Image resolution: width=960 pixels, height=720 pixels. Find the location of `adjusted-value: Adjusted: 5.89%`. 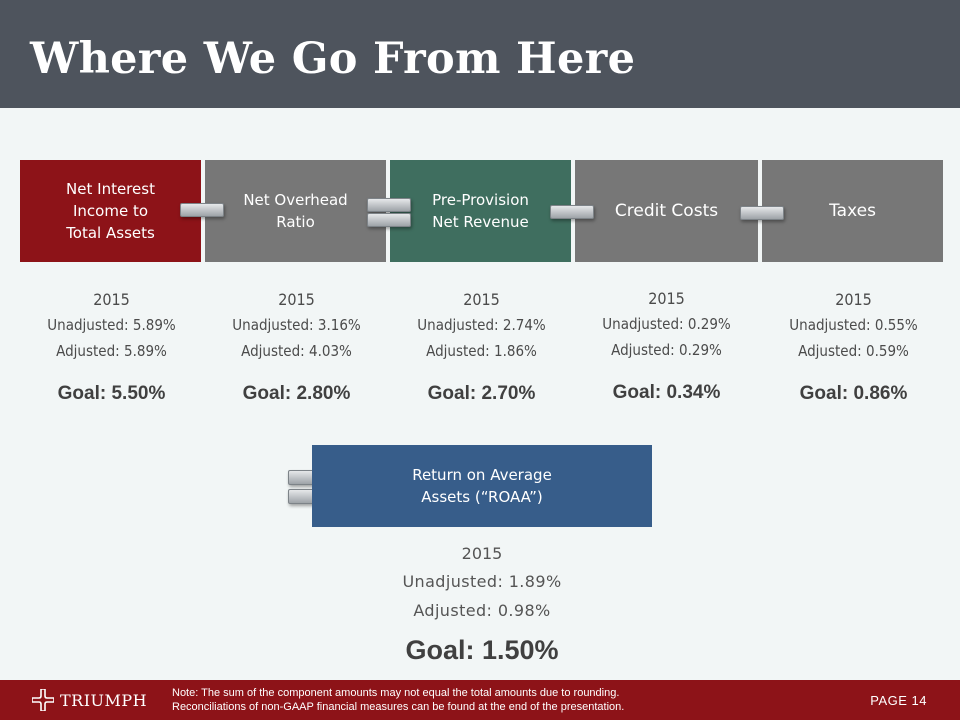

adjusted-value: Adjusted: 5.89% is located at coordinates (111, 351).